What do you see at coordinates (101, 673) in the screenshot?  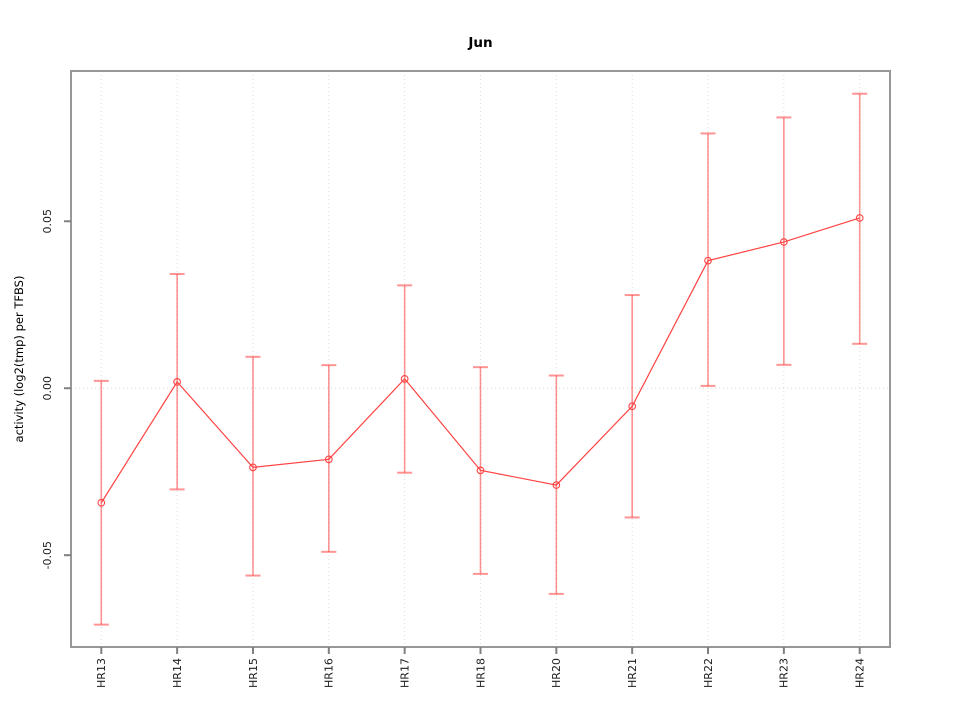 I see `x-tick-label: HR13` at bounding box center [101, 673].